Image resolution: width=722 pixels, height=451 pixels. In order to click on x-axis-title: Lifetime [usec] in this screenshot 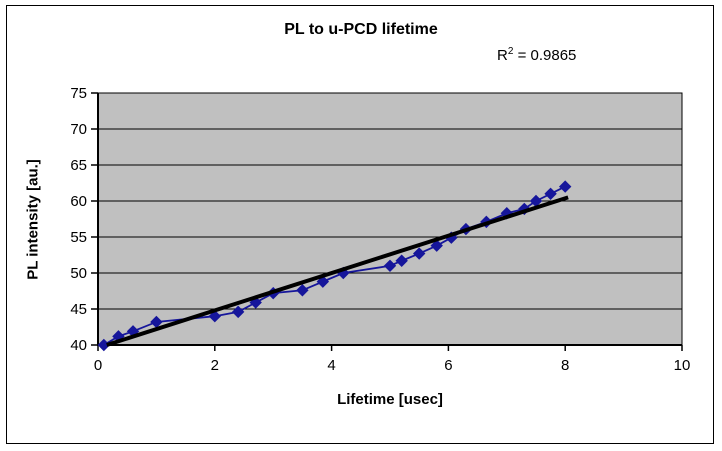, I will do `click(390, 399)`.